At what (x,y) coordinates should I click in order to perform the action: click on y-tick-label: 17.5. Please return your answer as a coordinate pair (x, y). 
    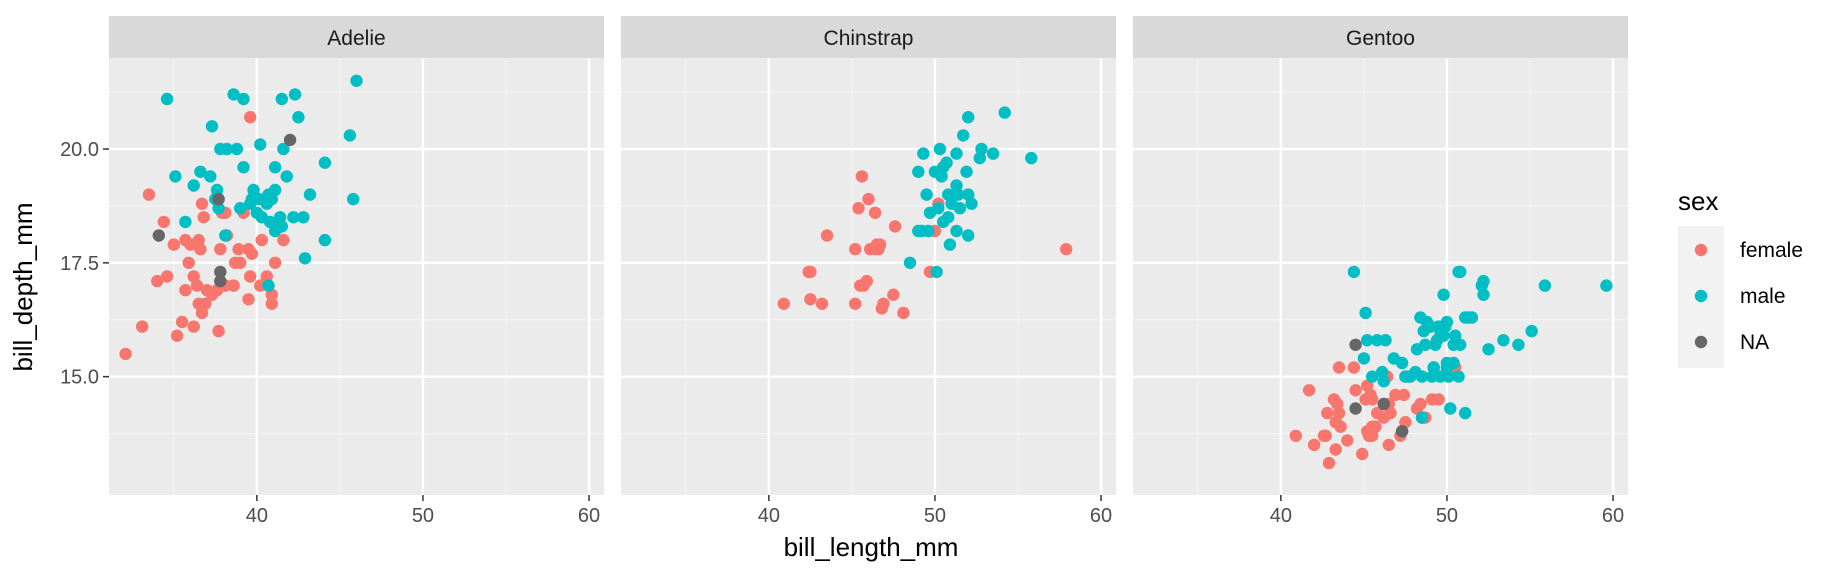
    Looking at the image, I should click on (79, 264).